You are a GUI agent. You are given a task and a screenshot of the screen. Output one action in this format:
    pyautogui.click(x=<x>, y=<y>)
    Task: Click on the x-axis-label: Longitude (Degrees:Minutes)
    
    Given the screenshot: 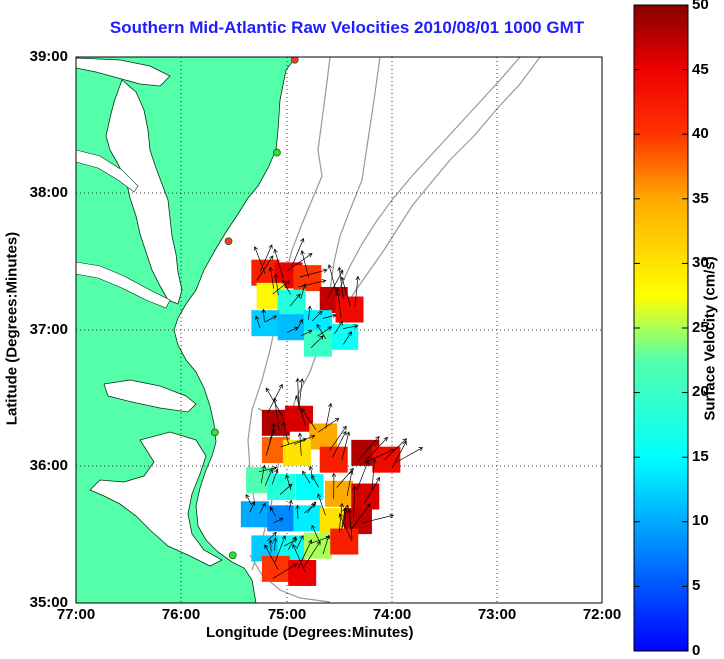 What is the action you would take?
    pyautogui.click(x=310, y=632)
    